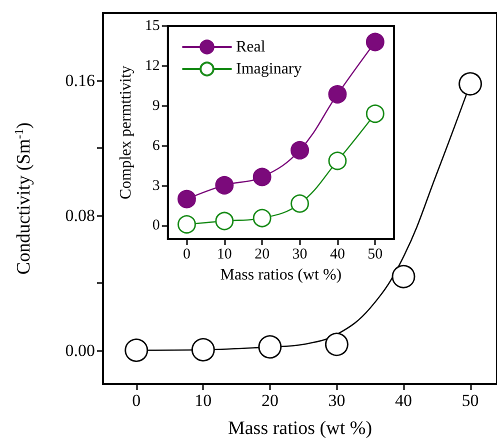 Image resolution: width=497 pixels, height=443 pixels. Describe the element at coordinates (80, 350) in the screenshot. I see `y-tick-label: 0.00` at that location.